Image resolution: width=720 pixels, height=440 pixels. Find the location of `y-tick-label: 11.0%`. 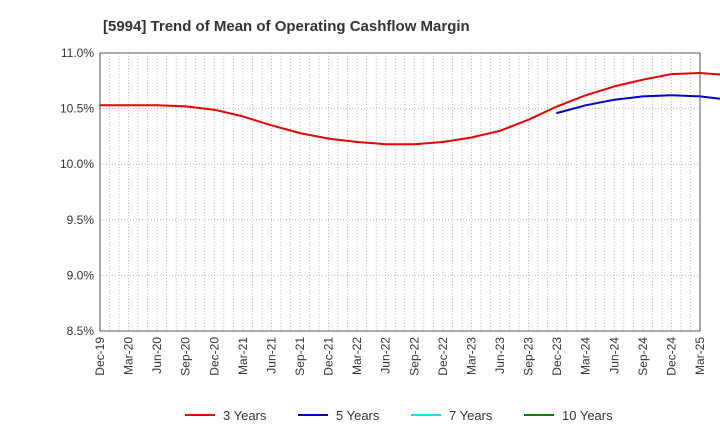

y-tick-label: 11.0% is located at coordinates (77, 53).